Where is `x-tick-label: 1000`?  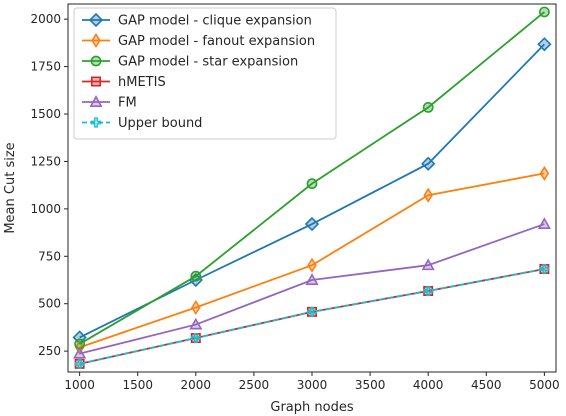
x-tick-label: 1000 is located at coordinates (79, 385).